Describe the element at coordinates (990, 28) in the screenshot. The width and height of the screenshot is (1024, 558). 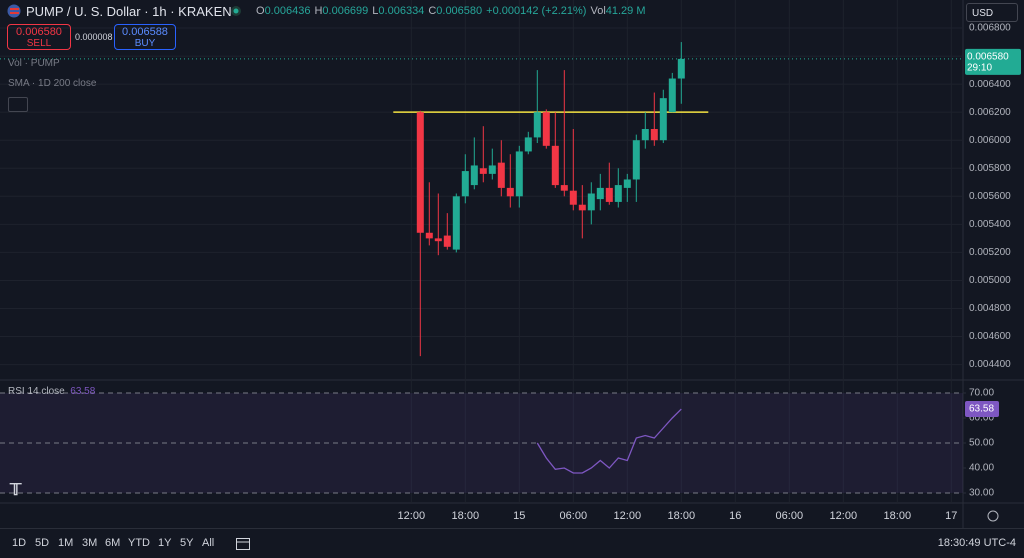
I see `y-tick-label: 0.006800` at that location.